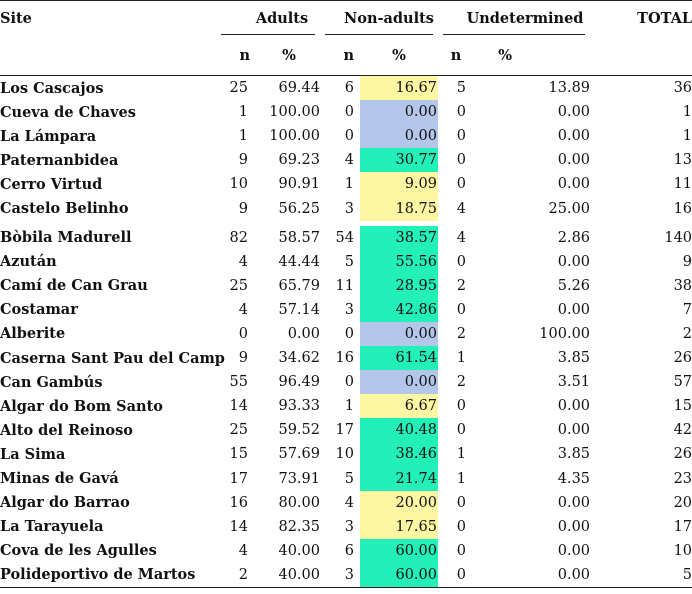 The height and width of the screenshot is (594, 692). Describe the element at coordinates (303, 333) in the screenshot. I see `adults-pct-cell: 0.00` at that location.